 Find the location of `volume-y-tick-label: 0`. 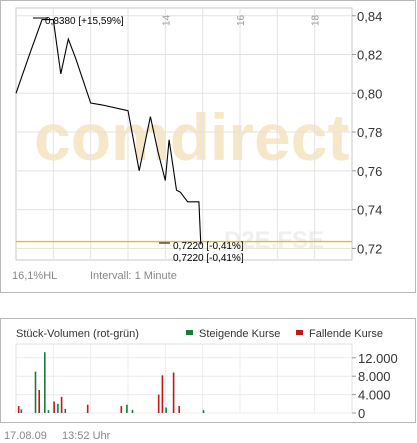

volume-y-tick-label: 0 is located at coordinates (361, 413).